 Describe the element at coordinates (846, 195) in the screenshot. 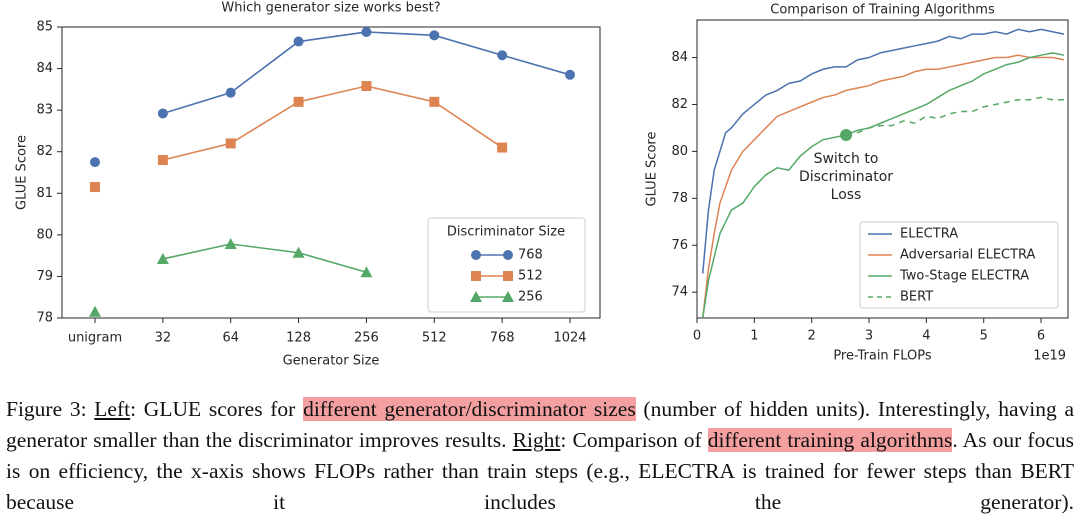

I see `annotation: Loss` at that location.